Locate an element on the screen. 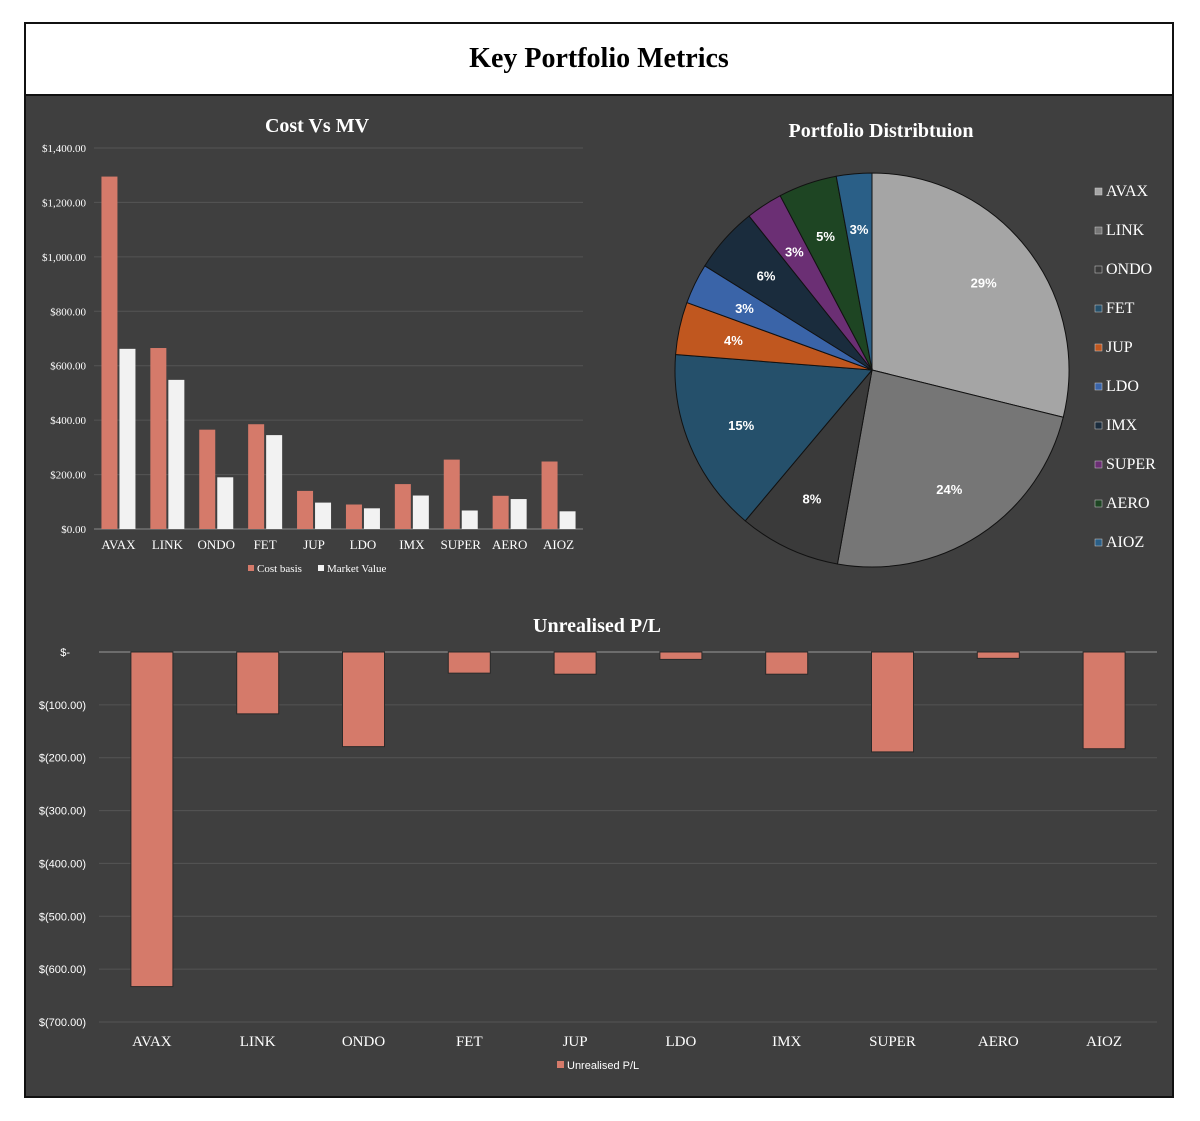 The image size is (1200, 1121). portfolio-distribution-title: Portfolio Distribtuion is located at coordinates (881, 131).